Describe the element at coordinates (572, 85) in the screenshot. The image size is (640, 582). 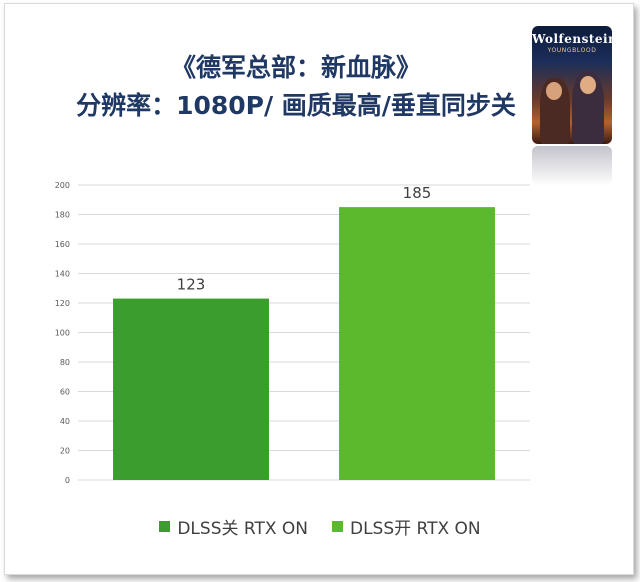
I see `game-cover-image: Wolfenstein YOUNGBLOOD` at that location.